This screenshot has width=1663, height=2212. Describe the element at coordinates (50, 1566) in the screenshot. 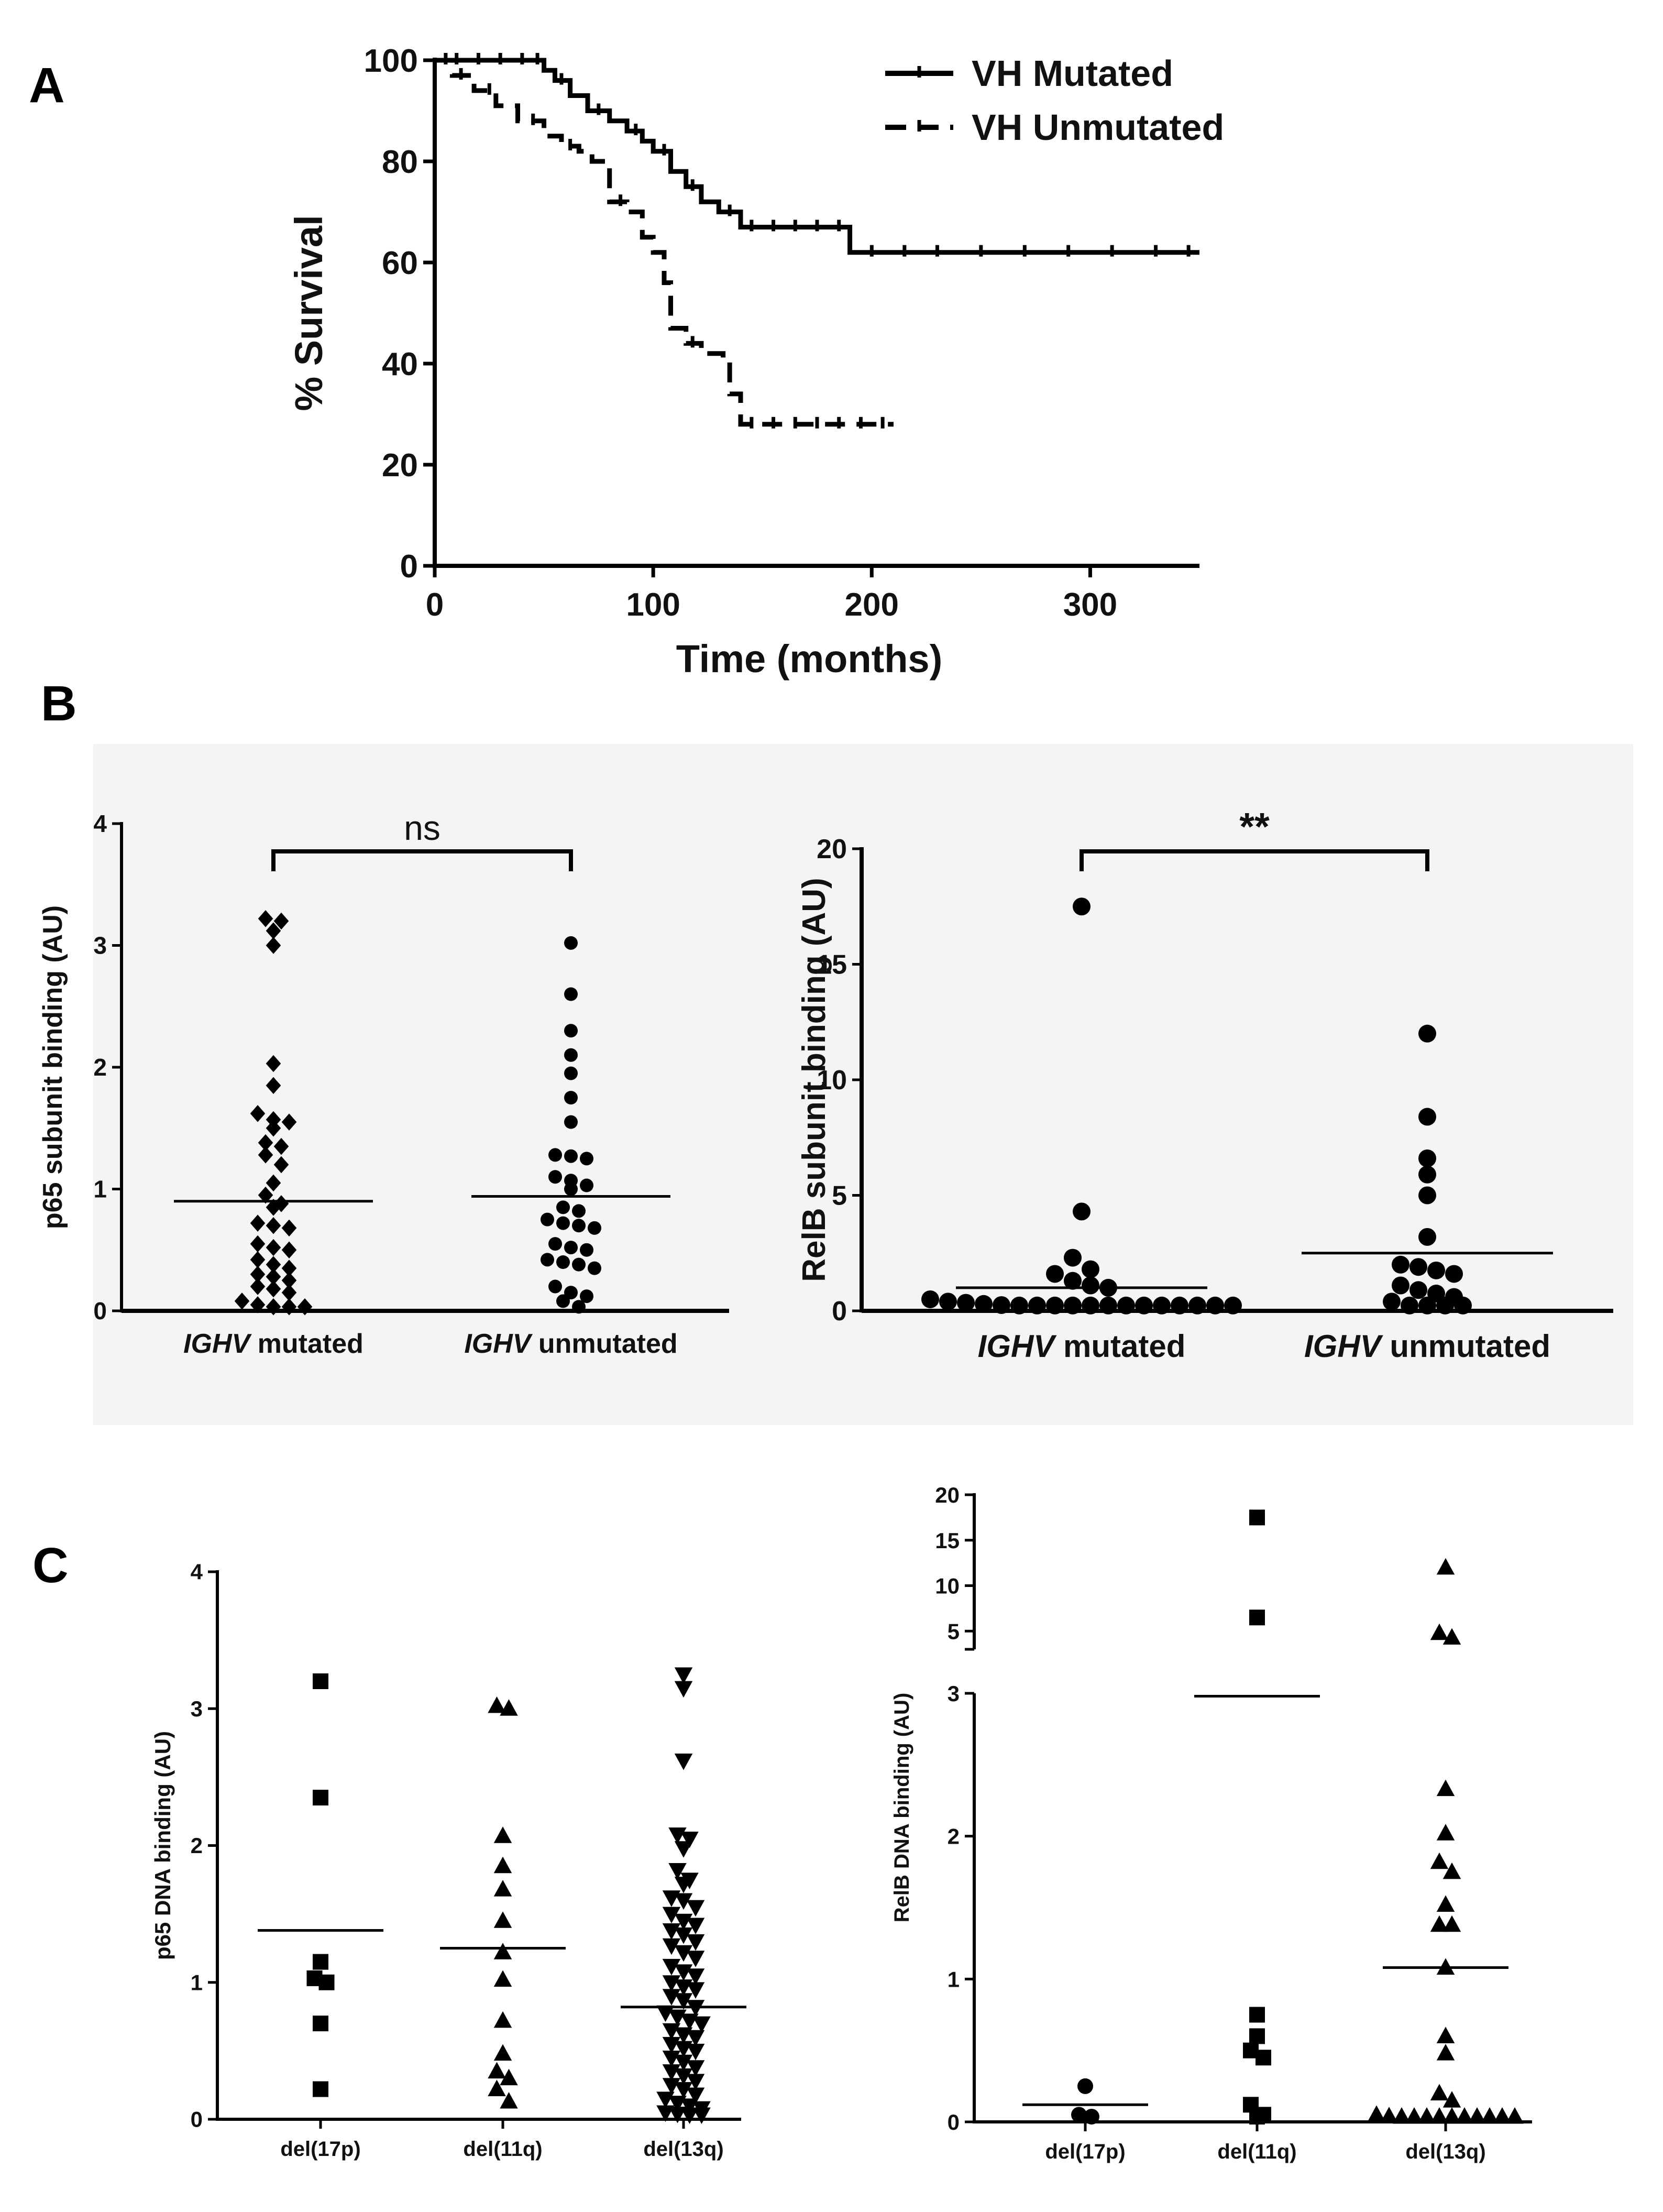

I see `panel-letter-c: C` at that location.